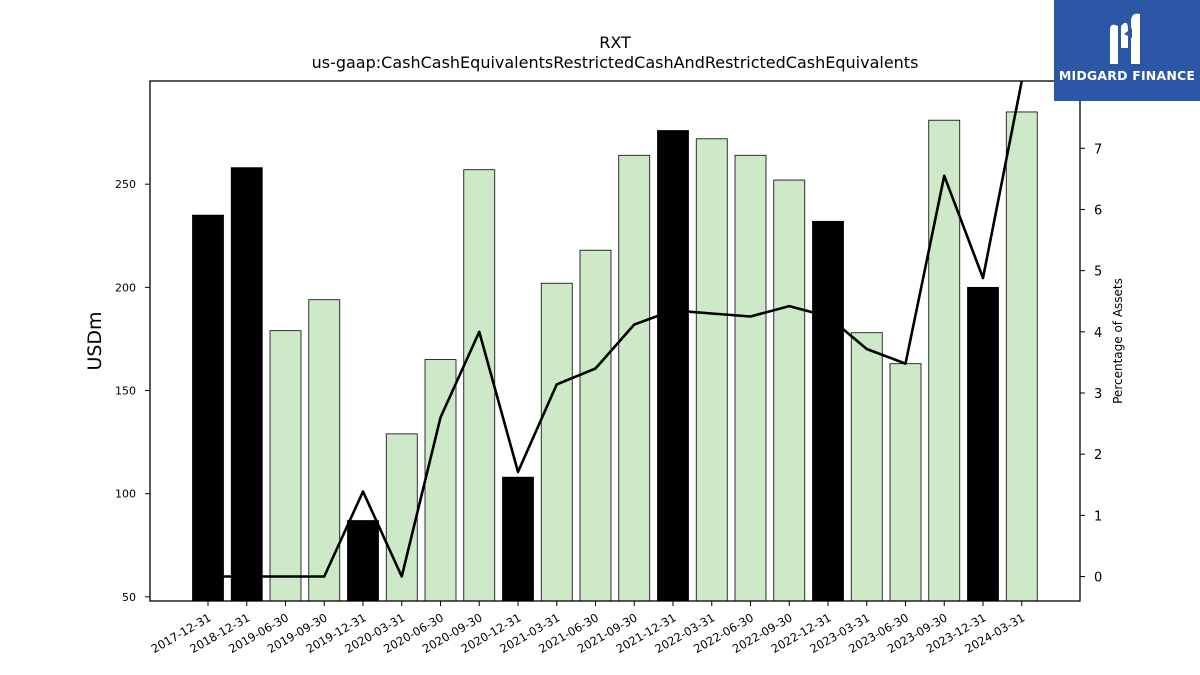  What do you see at coordinates (1098, 272) in the screenshot?
I see `y2-tick-label: 5` at bounding box center [1098, 272].